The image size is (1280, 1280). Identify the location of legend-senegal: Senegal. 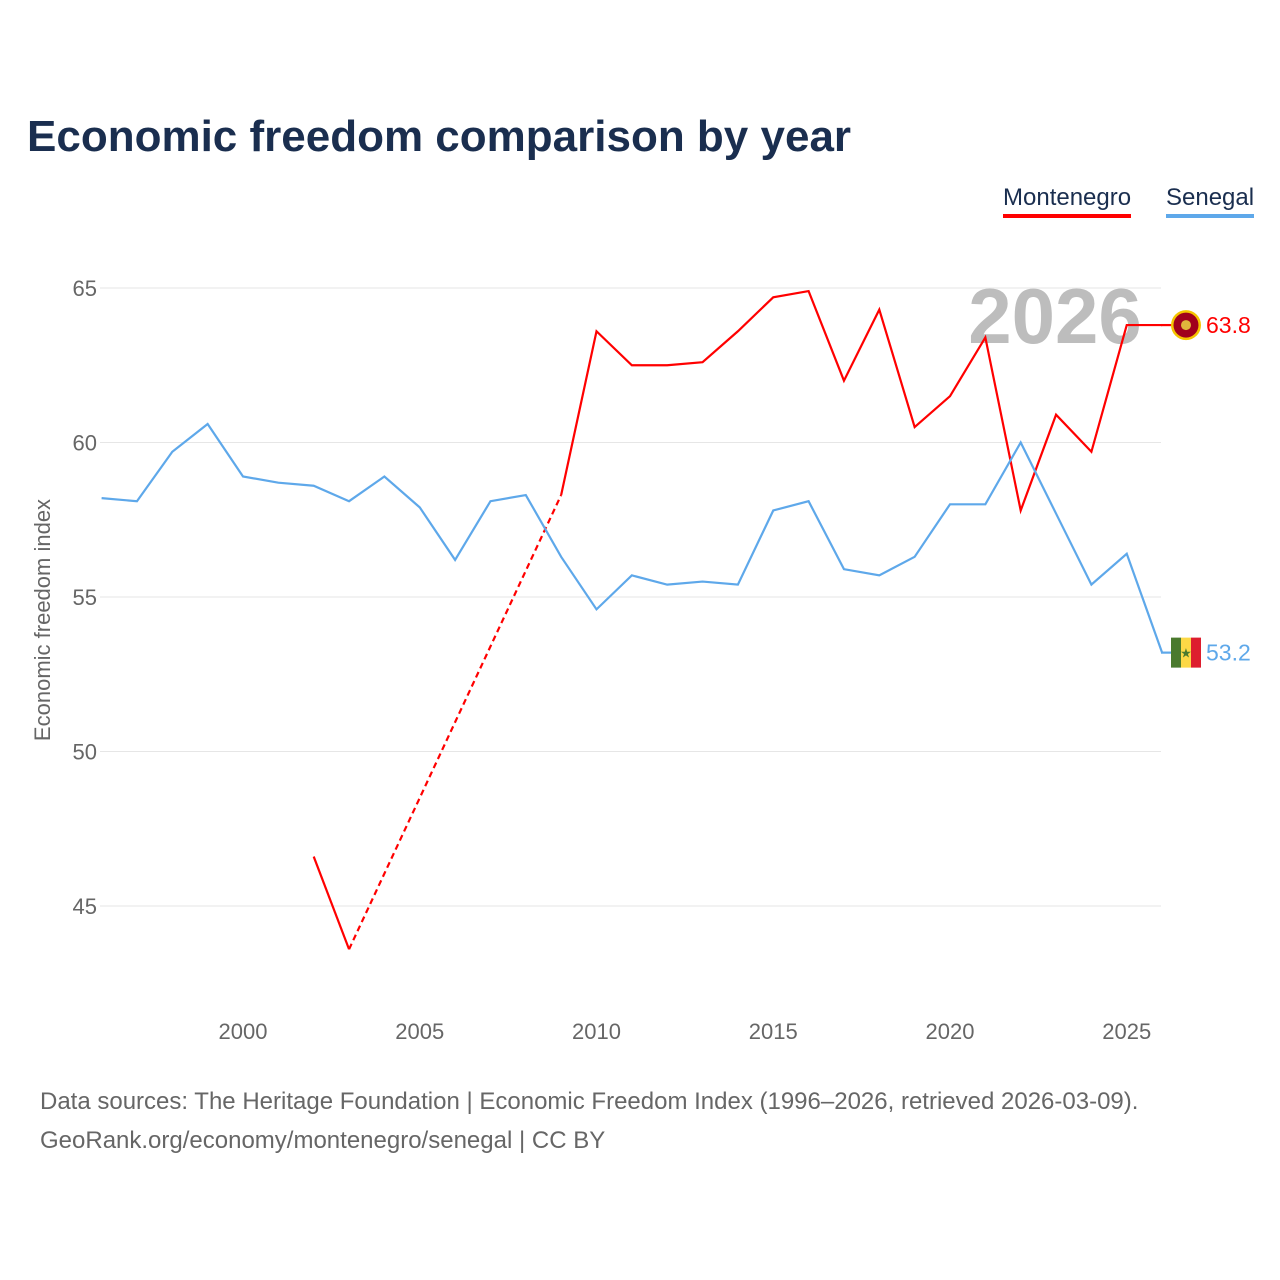
(1210, 201).